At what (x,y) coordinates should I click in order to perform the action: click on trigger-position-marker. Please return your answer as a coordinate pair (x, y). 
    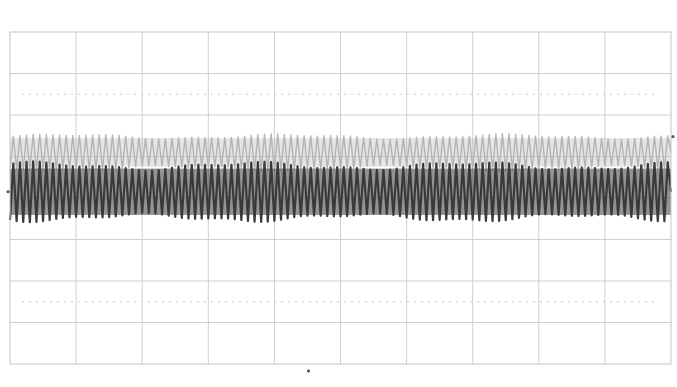
    Looking at the image, I should click on (308, 371).